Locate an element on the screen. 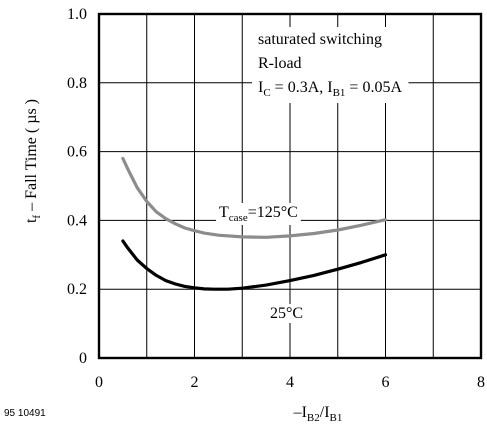 Image resolution: width=487 pixels, height=433 pixels. x-axis-label-sub1: B2 is located at coordinates (313, 418).